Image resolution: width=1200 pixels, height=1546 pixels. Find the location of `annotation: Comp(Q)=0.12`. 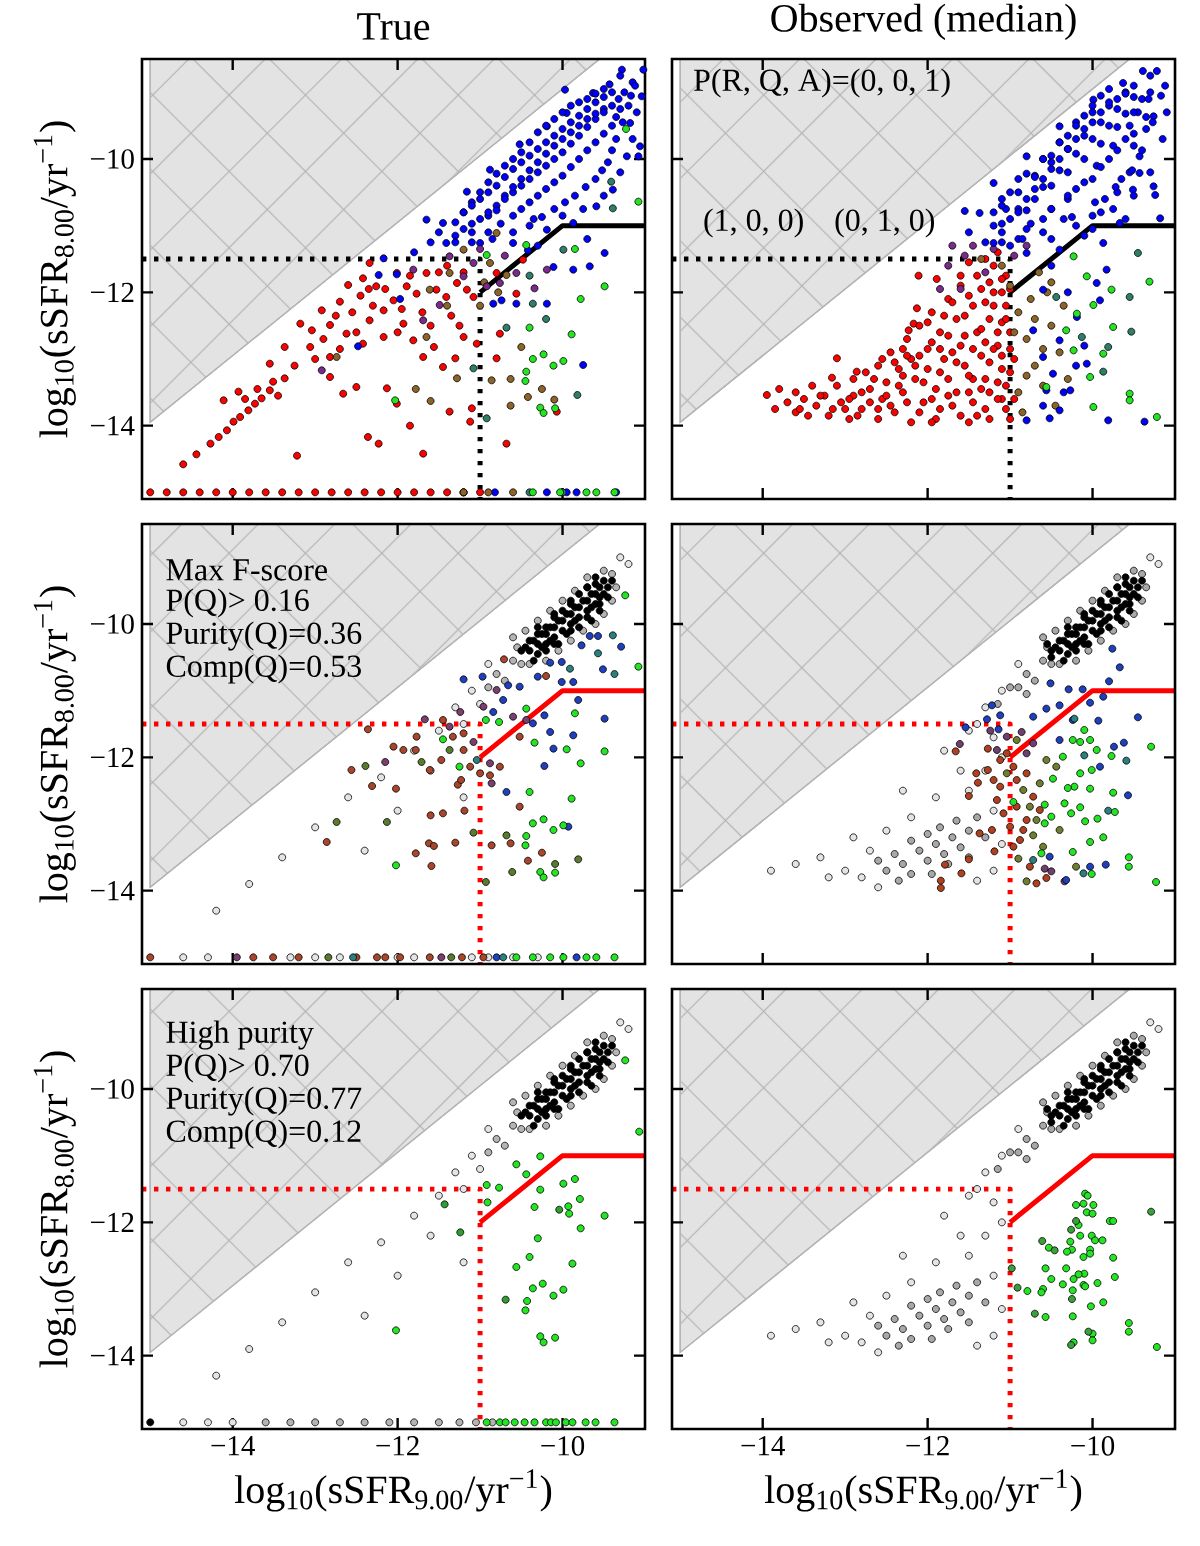

annotation: Comp(Q)=0.12 is located at coordinates (263, 1134).